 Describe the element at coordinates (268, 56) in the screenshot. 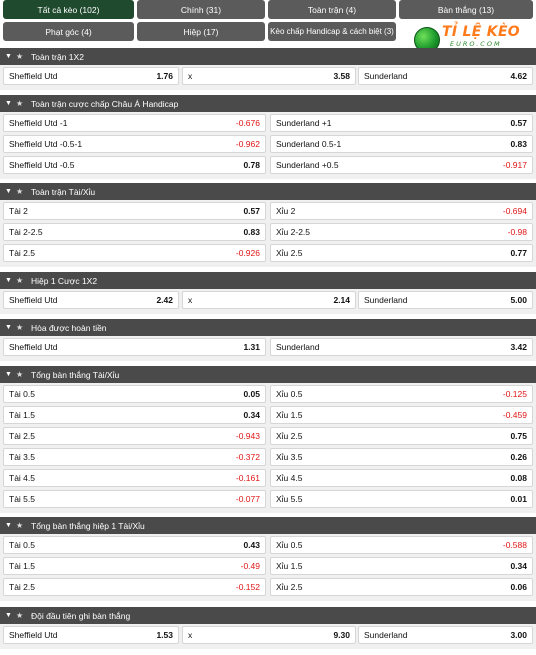

I see `section-header: ▼ ★ Toàn trận 1X2` at that location.